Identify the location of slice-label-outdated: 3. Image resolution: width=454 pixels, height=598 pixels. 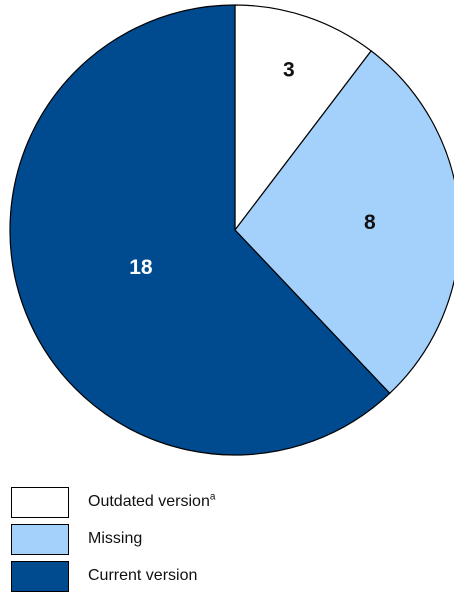
(289, 70).